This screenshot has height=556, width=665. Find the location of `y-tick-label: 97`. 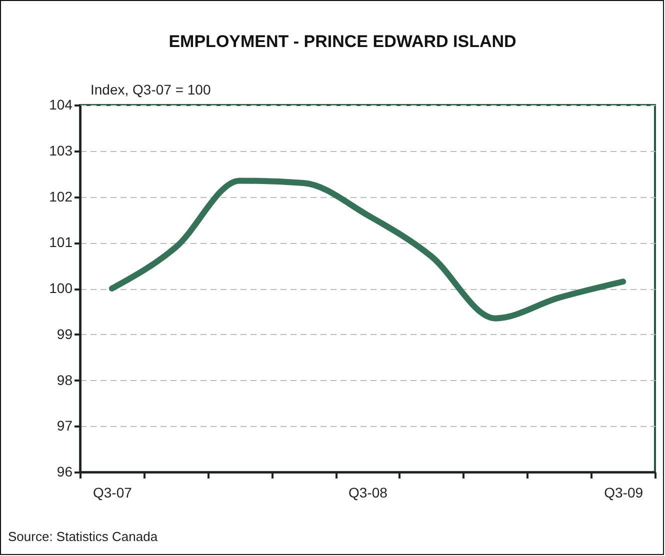

y-tick-label: 97 is located at coordinates (64, 426).